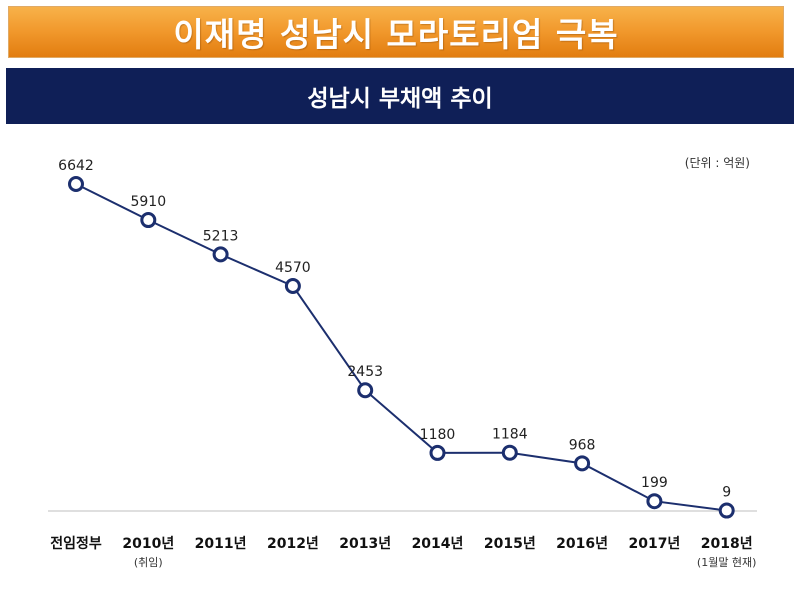 This screenshot has width=800, height=595. Describe the element at coordinates (654, 544) in the screenshot. I see `x-tick-label: 2017년` at that location.